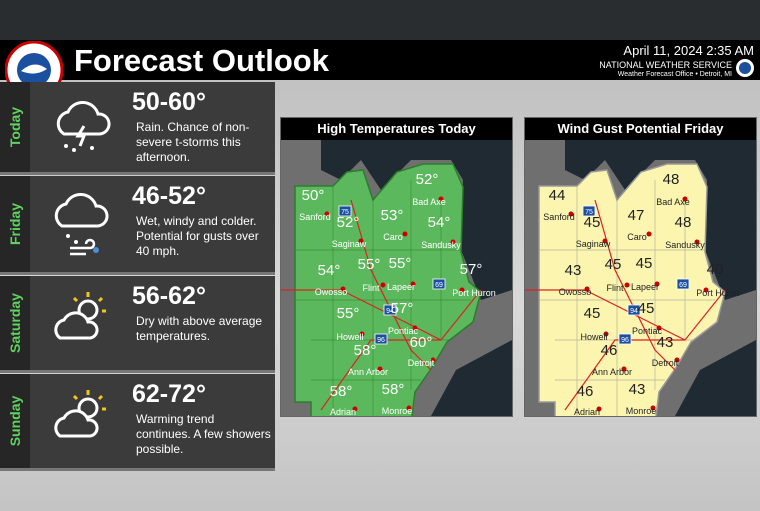 This screenshot has height=511, width=760. What do you see at coordinates (637, 237) in the screenshot?
I see `city-label: Caro` at bounding box center [637, 237].